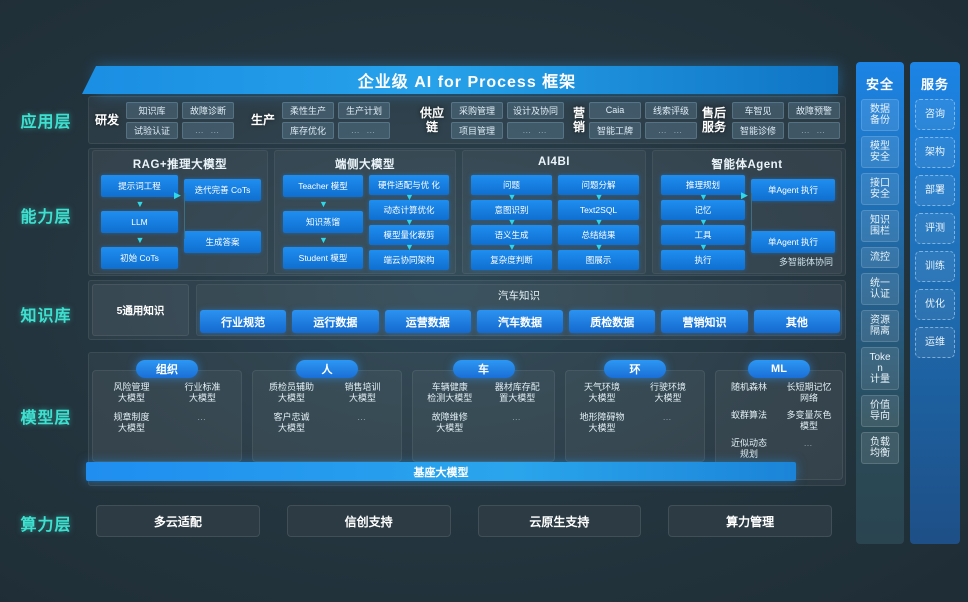  I want to click on application-chip: 库存优化, so click(308, 130).